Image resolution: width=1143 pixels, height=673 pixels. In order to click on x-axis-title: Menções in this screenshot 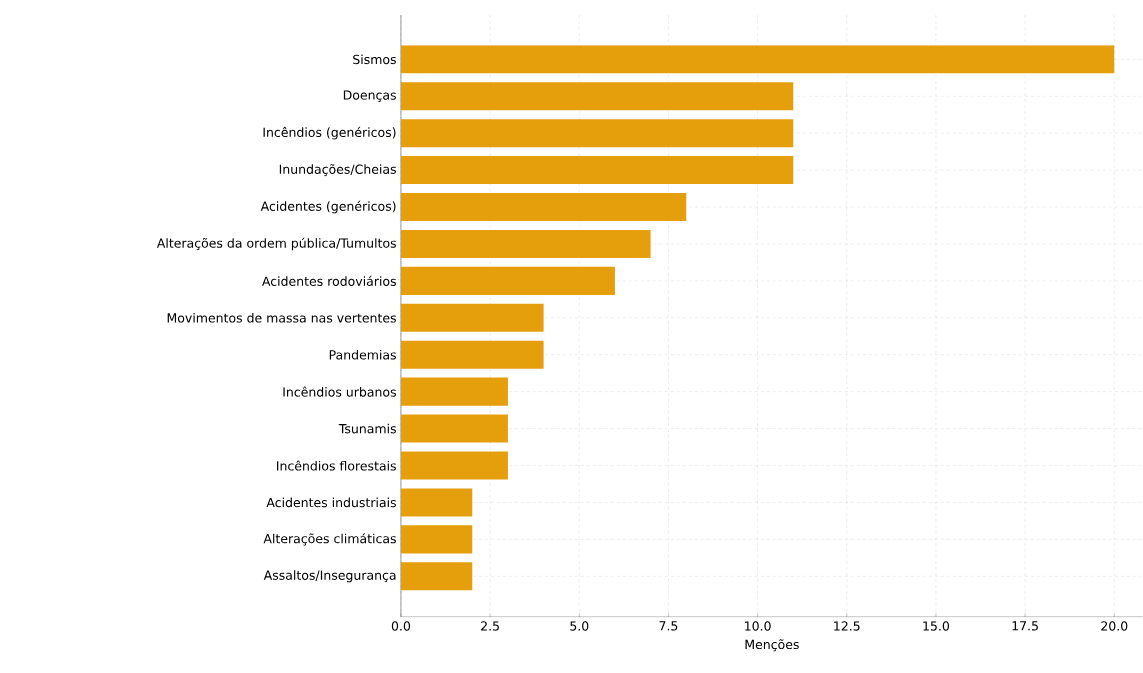, I will do `click(772, 645)`.